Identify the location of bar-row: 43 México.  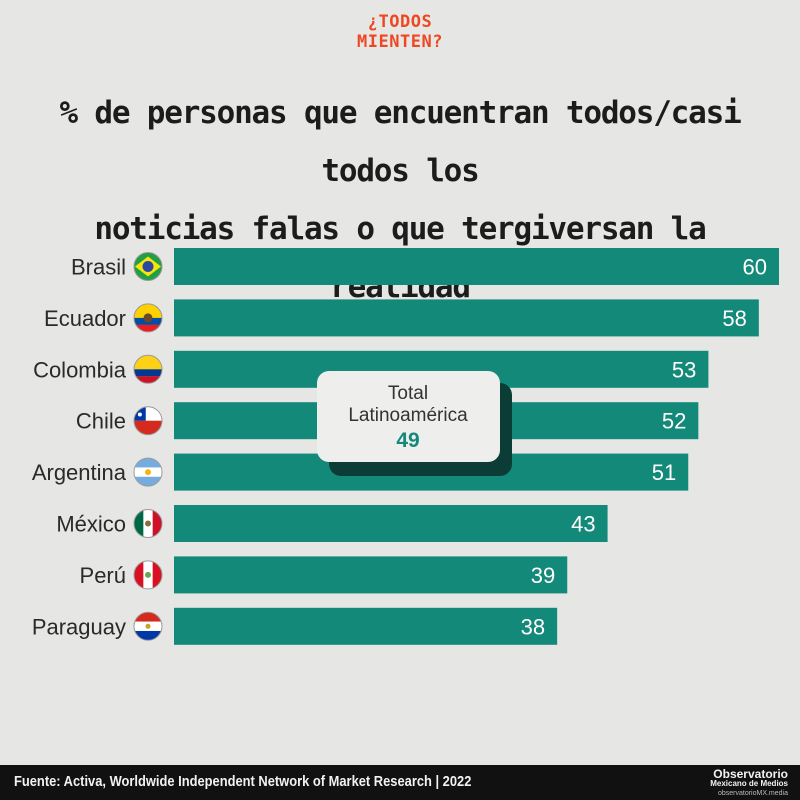
(332, 523).